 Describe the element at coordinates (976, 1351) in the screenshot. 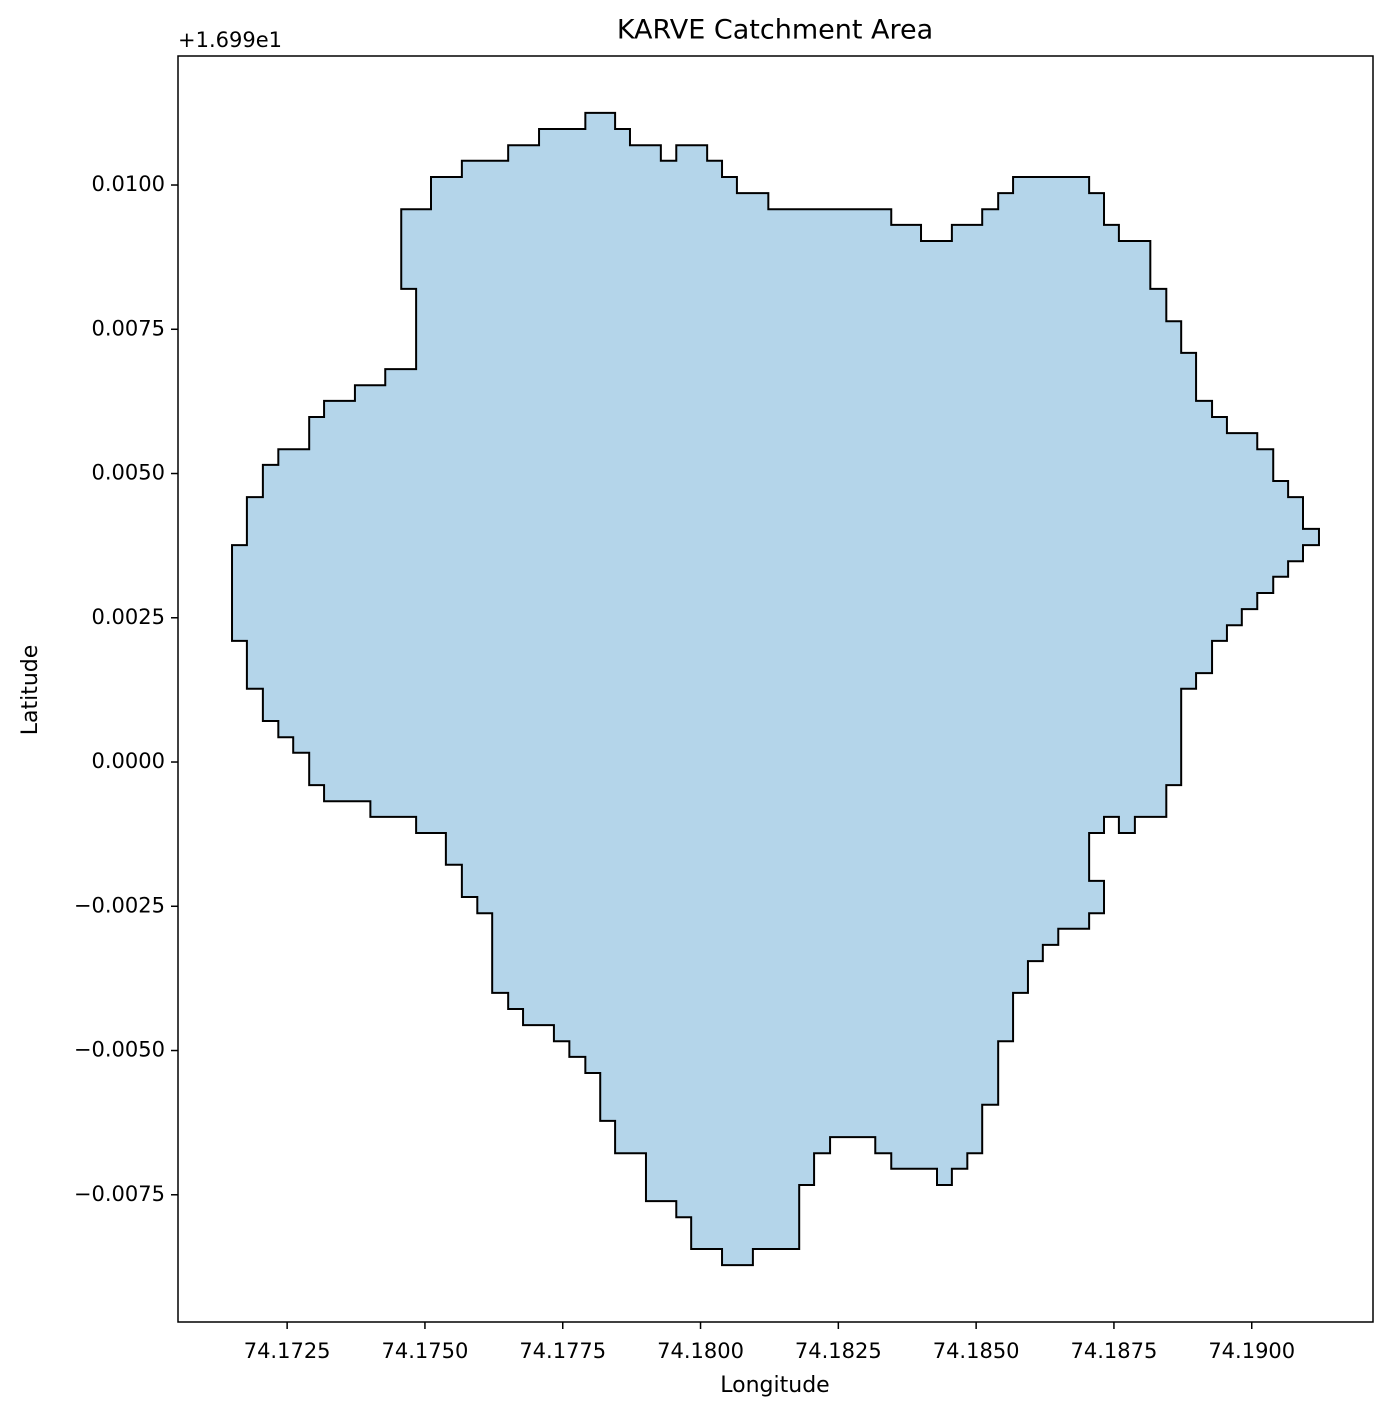

I see `x-tick-label: 74.1850` at that location.